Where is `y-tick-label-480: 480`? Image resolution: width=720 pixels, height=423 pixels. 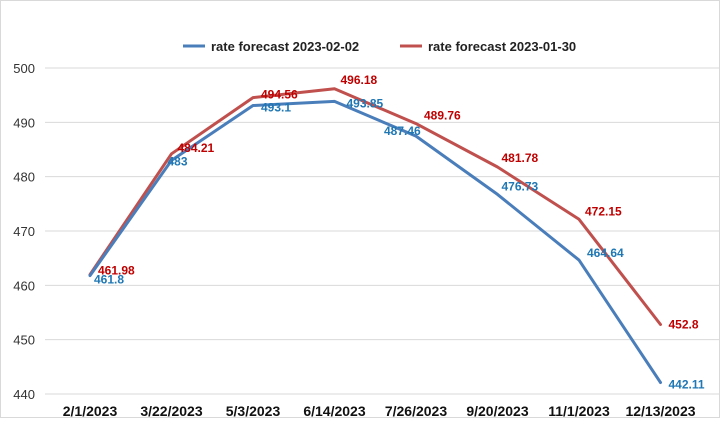 y-tick-label-480: 480 is located at coordinates (24, 177).